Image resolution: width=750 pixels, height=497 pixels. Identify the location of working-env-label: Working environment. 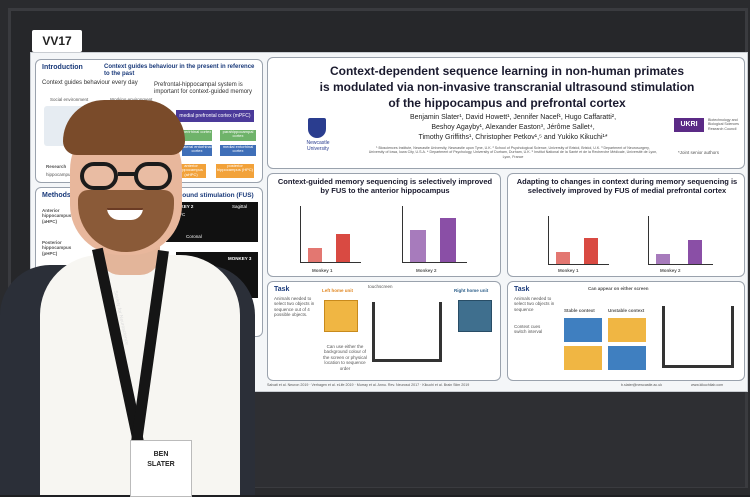
(131, 99).